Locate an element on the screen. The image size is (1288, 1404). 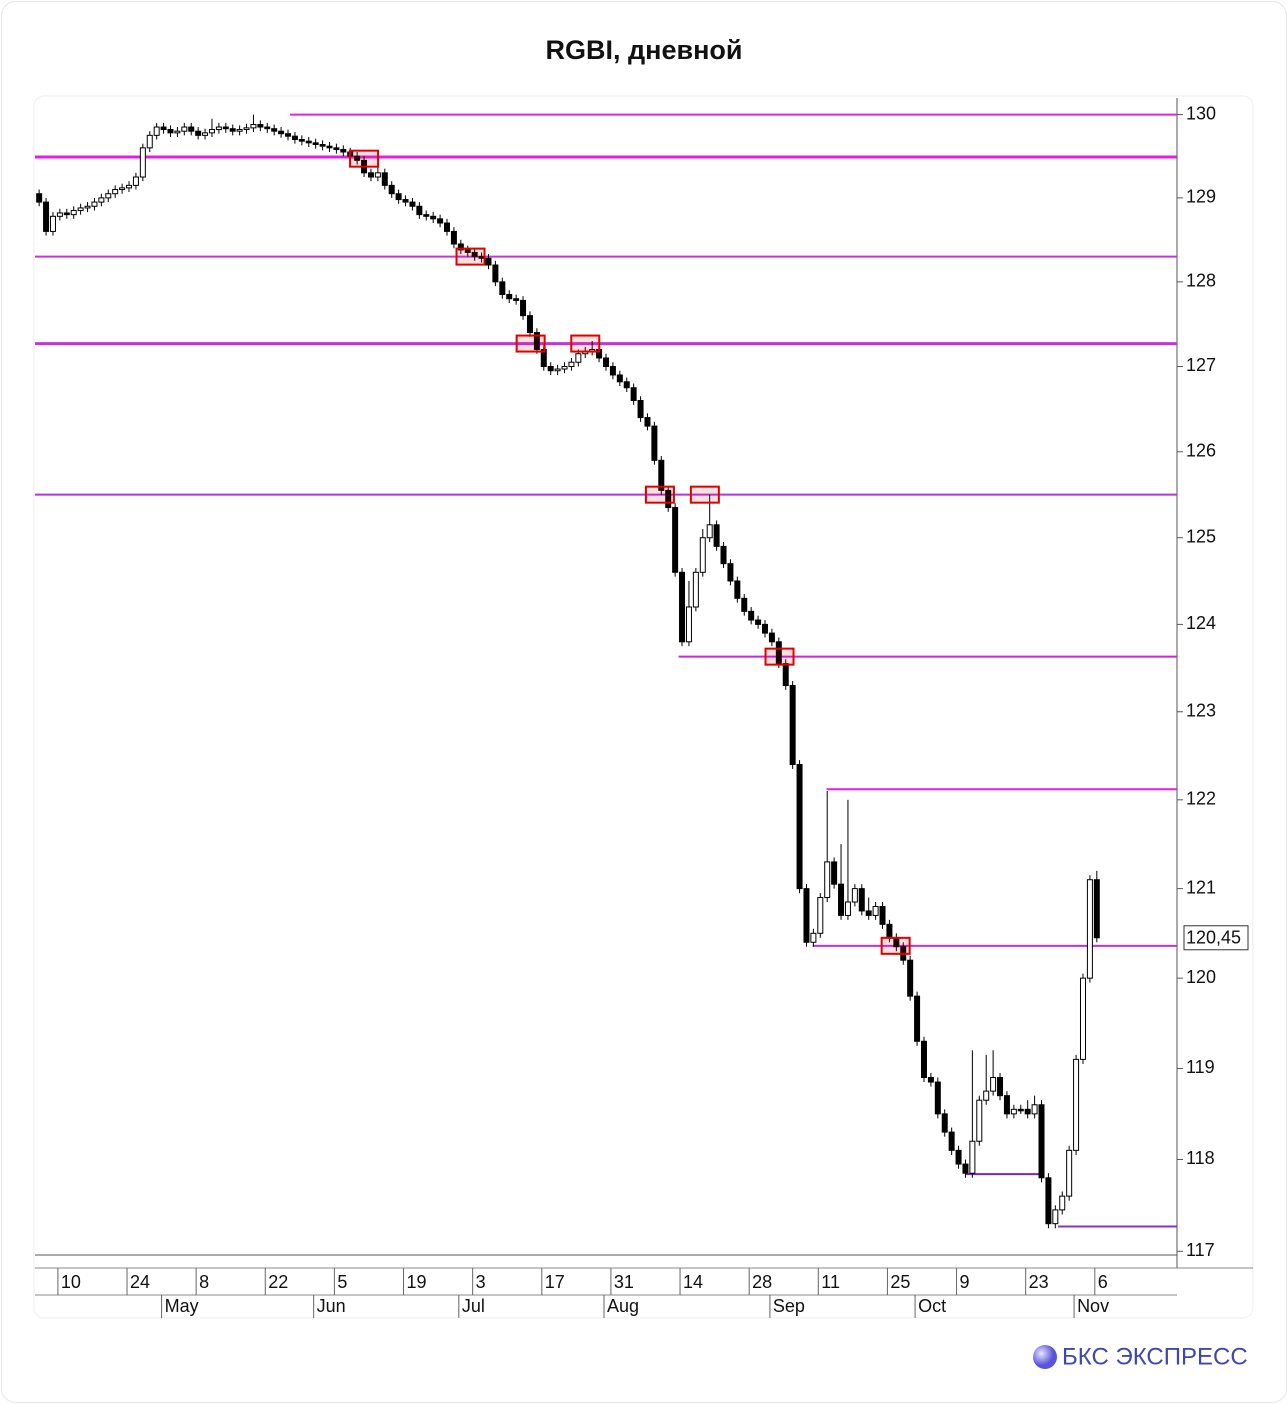
x-tick-label: 10 is located at coordinates (71, 1282).